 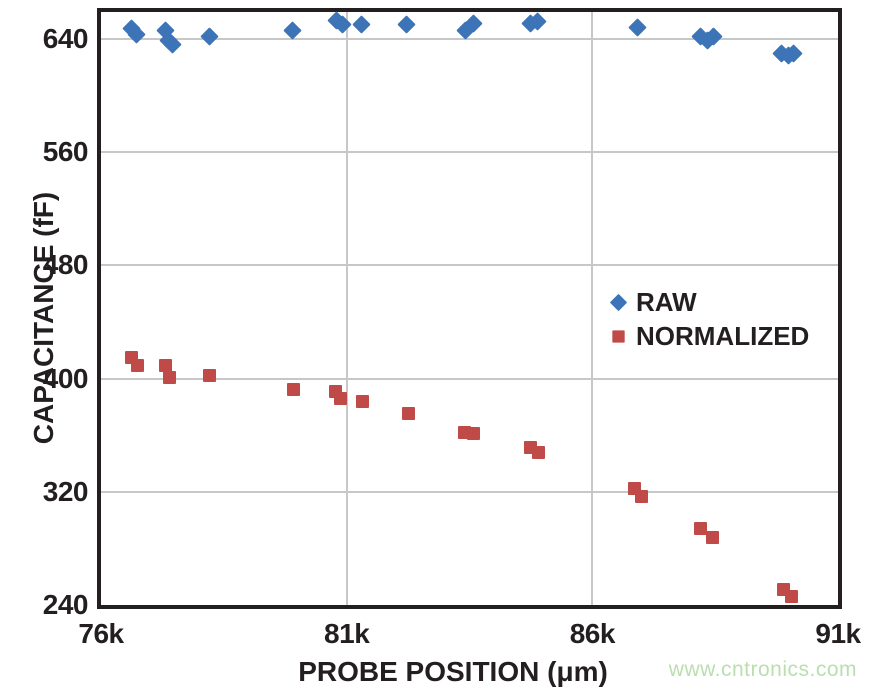 I want to click on y-tick-label: 320, so click(x=65, y=491).